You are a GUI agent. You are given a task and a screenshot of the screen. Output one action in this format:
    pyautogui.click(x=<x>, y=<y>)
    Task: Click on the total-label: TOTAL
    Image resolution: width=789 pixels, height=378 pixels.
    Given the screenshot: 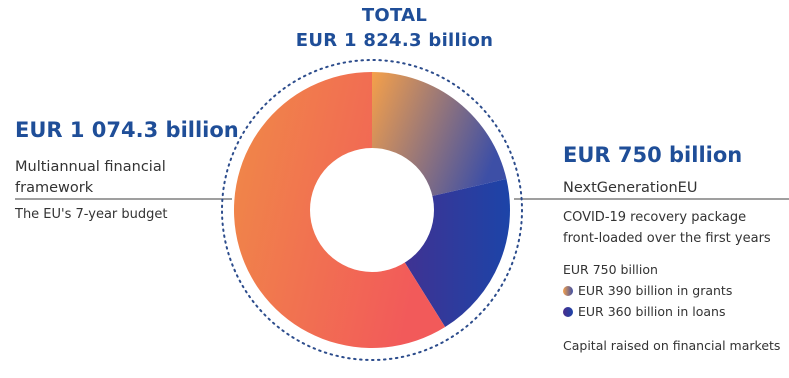 What is the action you would take?
    pyautogui.click(x=394, y=15)
    